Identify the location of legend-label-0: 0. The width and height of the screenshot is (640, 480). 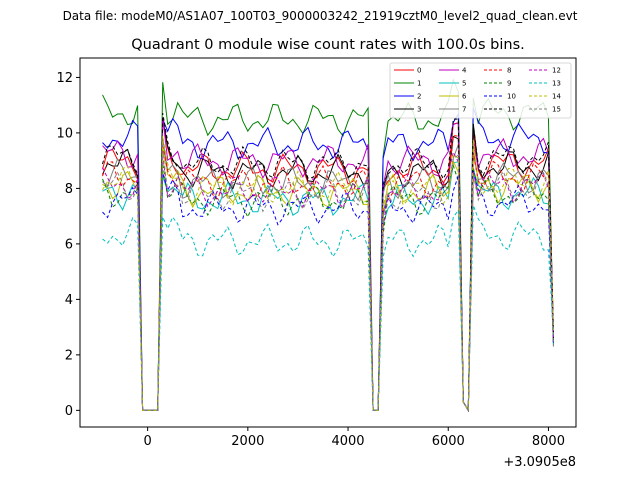
(419, 71).